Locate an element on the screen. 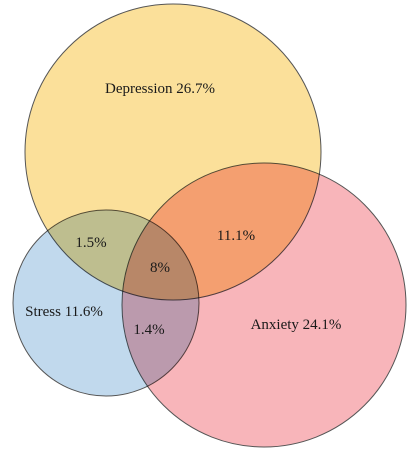  all-three-overlap-label: 8% is located at coordinates (160, 268).